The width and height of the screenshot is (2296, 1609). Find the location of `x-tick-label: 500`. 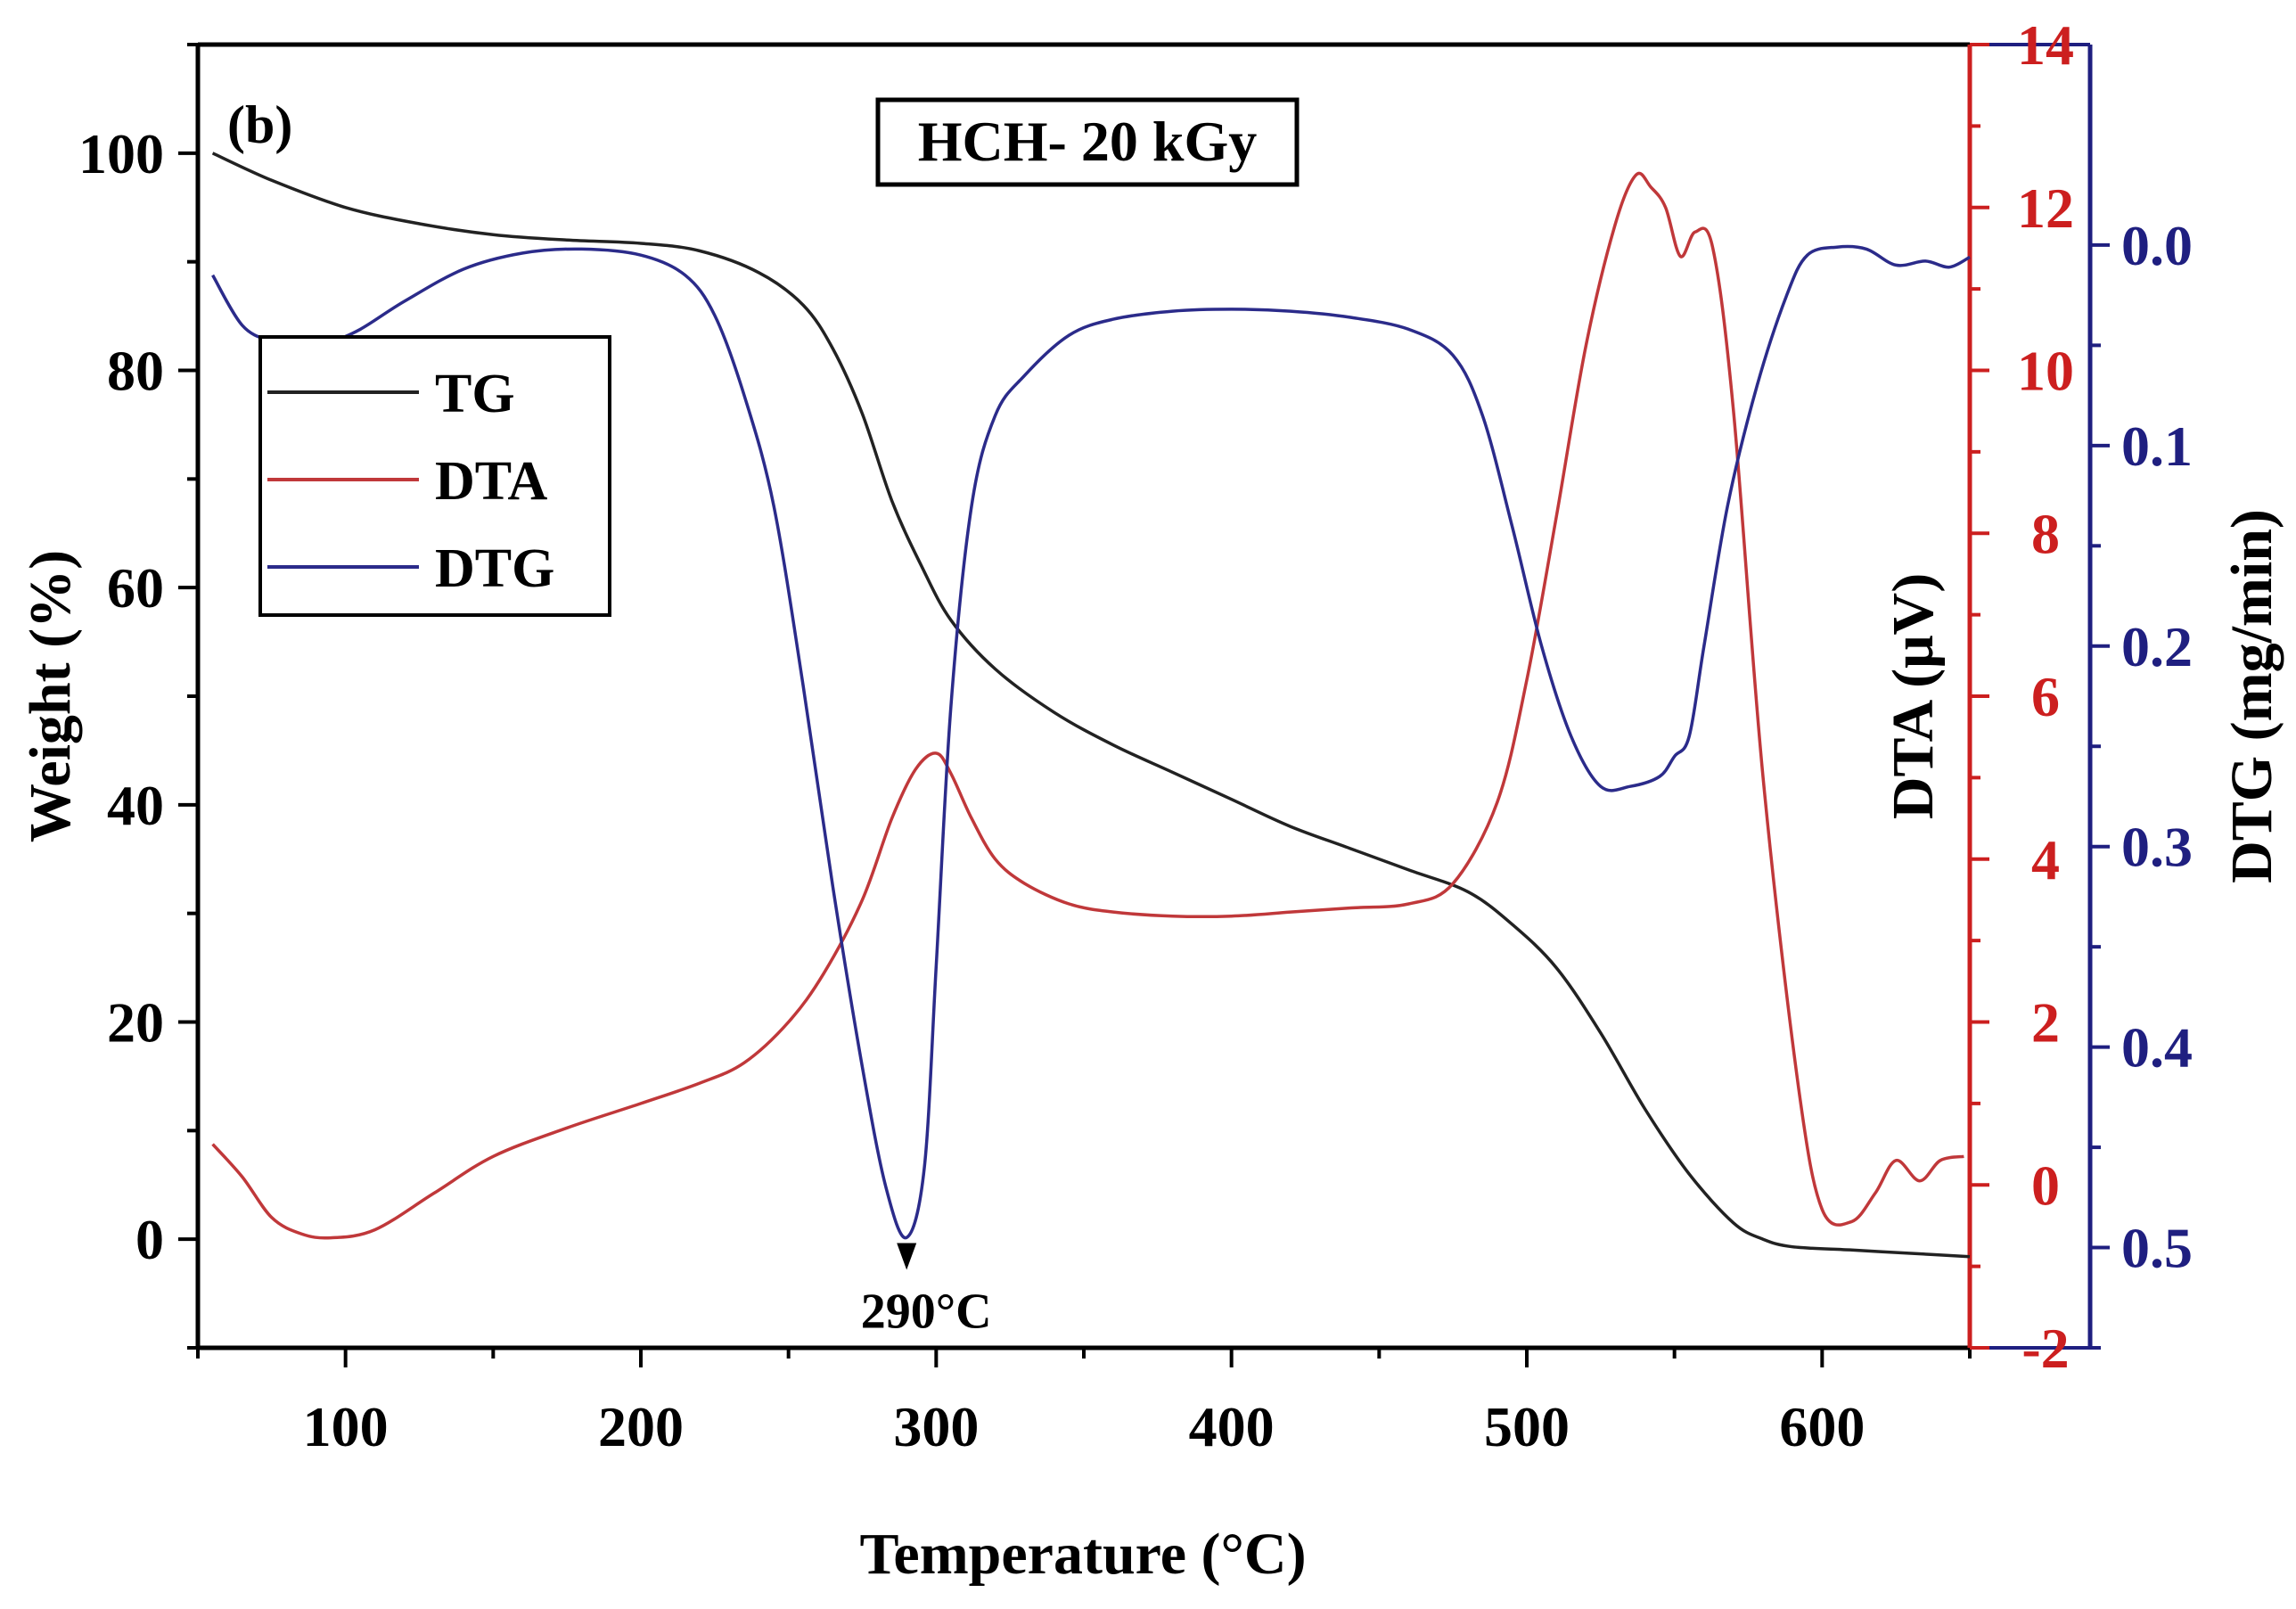

x-tick-label: 500 is located at coordinates (1527, 1426).